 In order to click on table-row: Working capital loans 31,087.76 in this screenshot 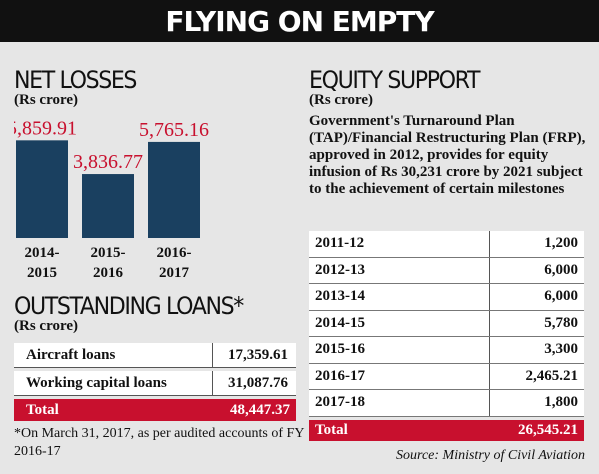, I will do `click(155, 383)`.